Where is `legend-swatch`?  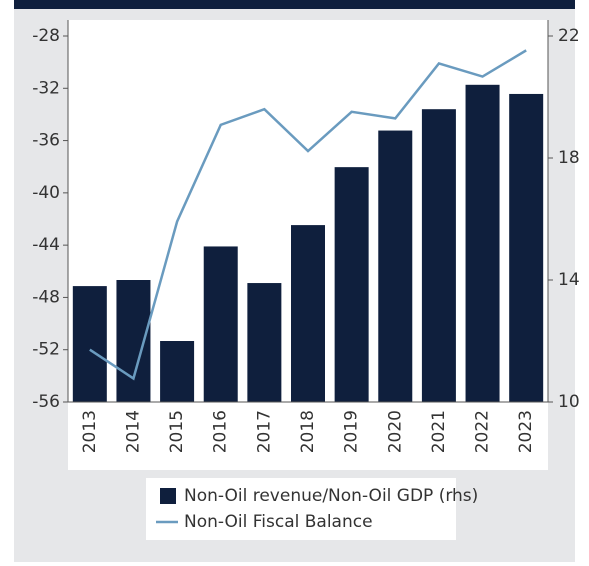
legend-swatch is located at coordinates (168, 496).